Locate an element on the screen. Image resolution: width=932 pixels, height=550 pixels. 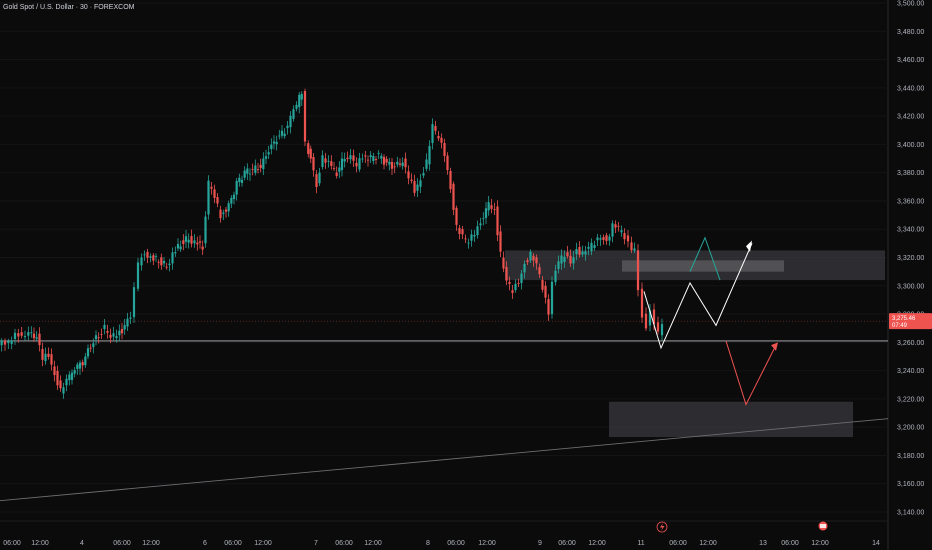
time-tick-label: 4 is located at coordinates (82, 543).